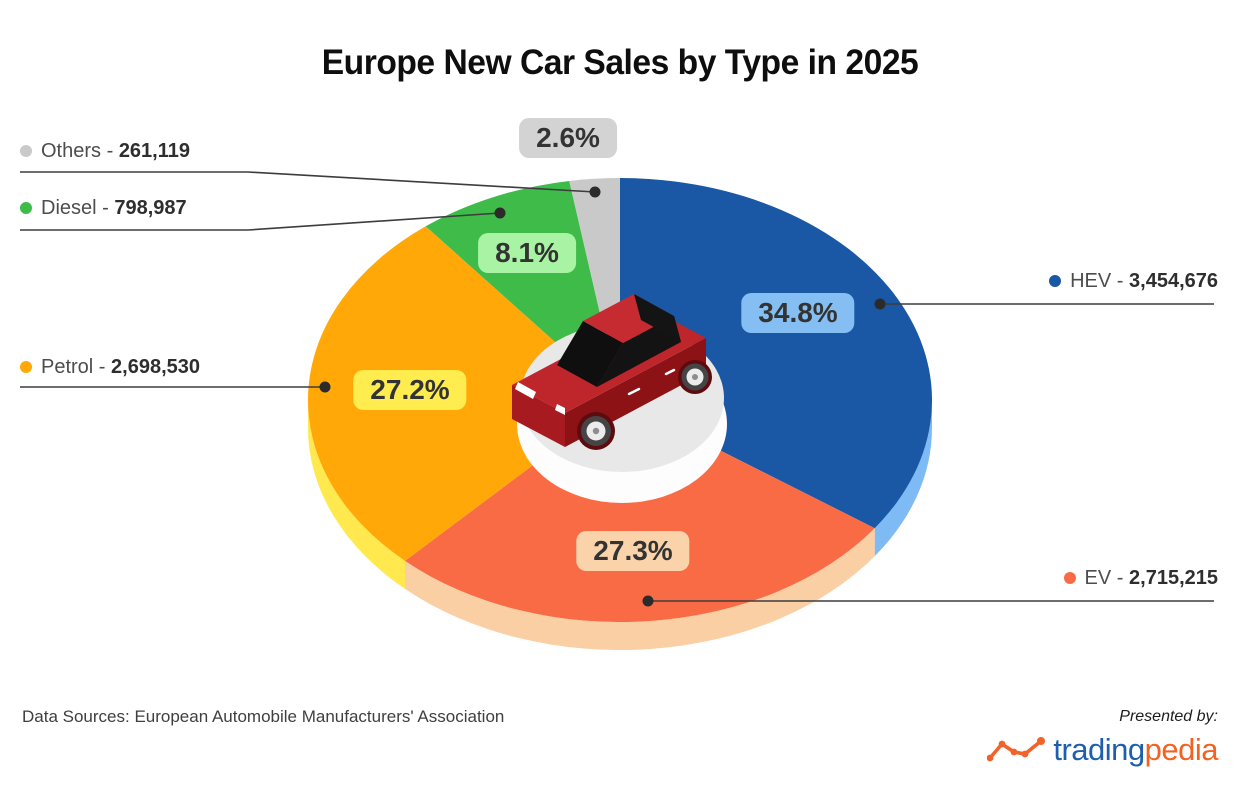  Describe the element at coordinates (1016, 749) in the screenshot. I see `logo-sparkline-icon` at that location.